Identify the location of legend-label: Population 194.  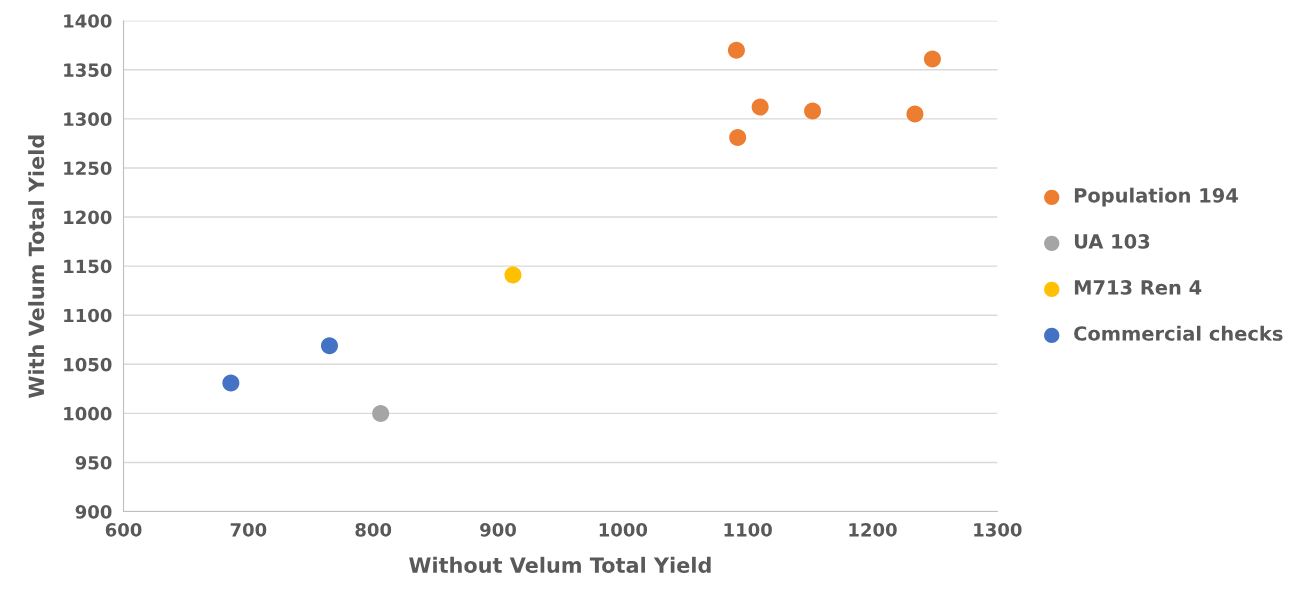
(1156, 197).